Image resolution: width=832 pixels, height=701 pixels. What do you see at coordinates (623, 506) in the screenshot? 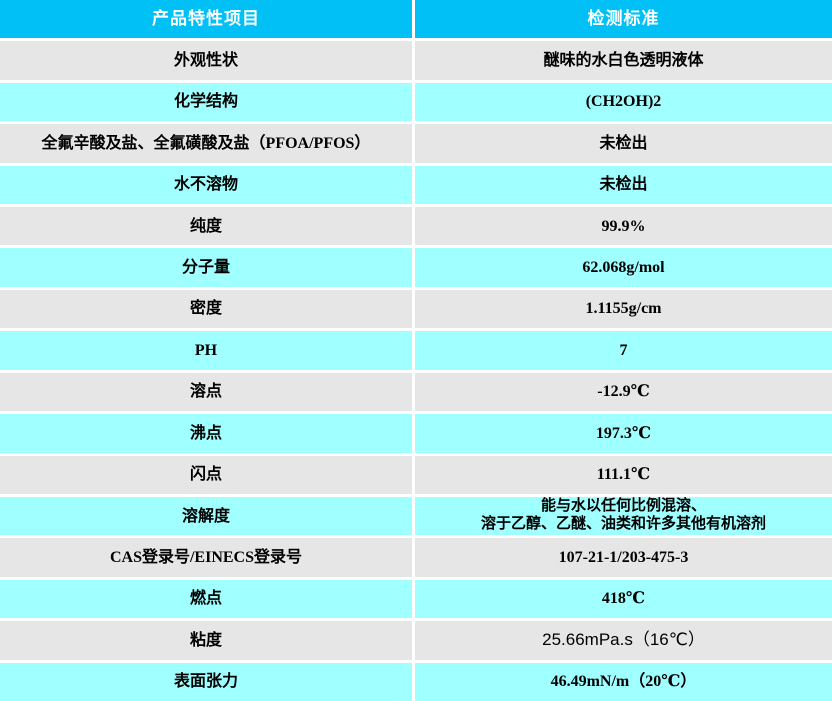
I see `solubility-line-1: 能与水以任何比例混溶、` at bounding box center [623, 506].